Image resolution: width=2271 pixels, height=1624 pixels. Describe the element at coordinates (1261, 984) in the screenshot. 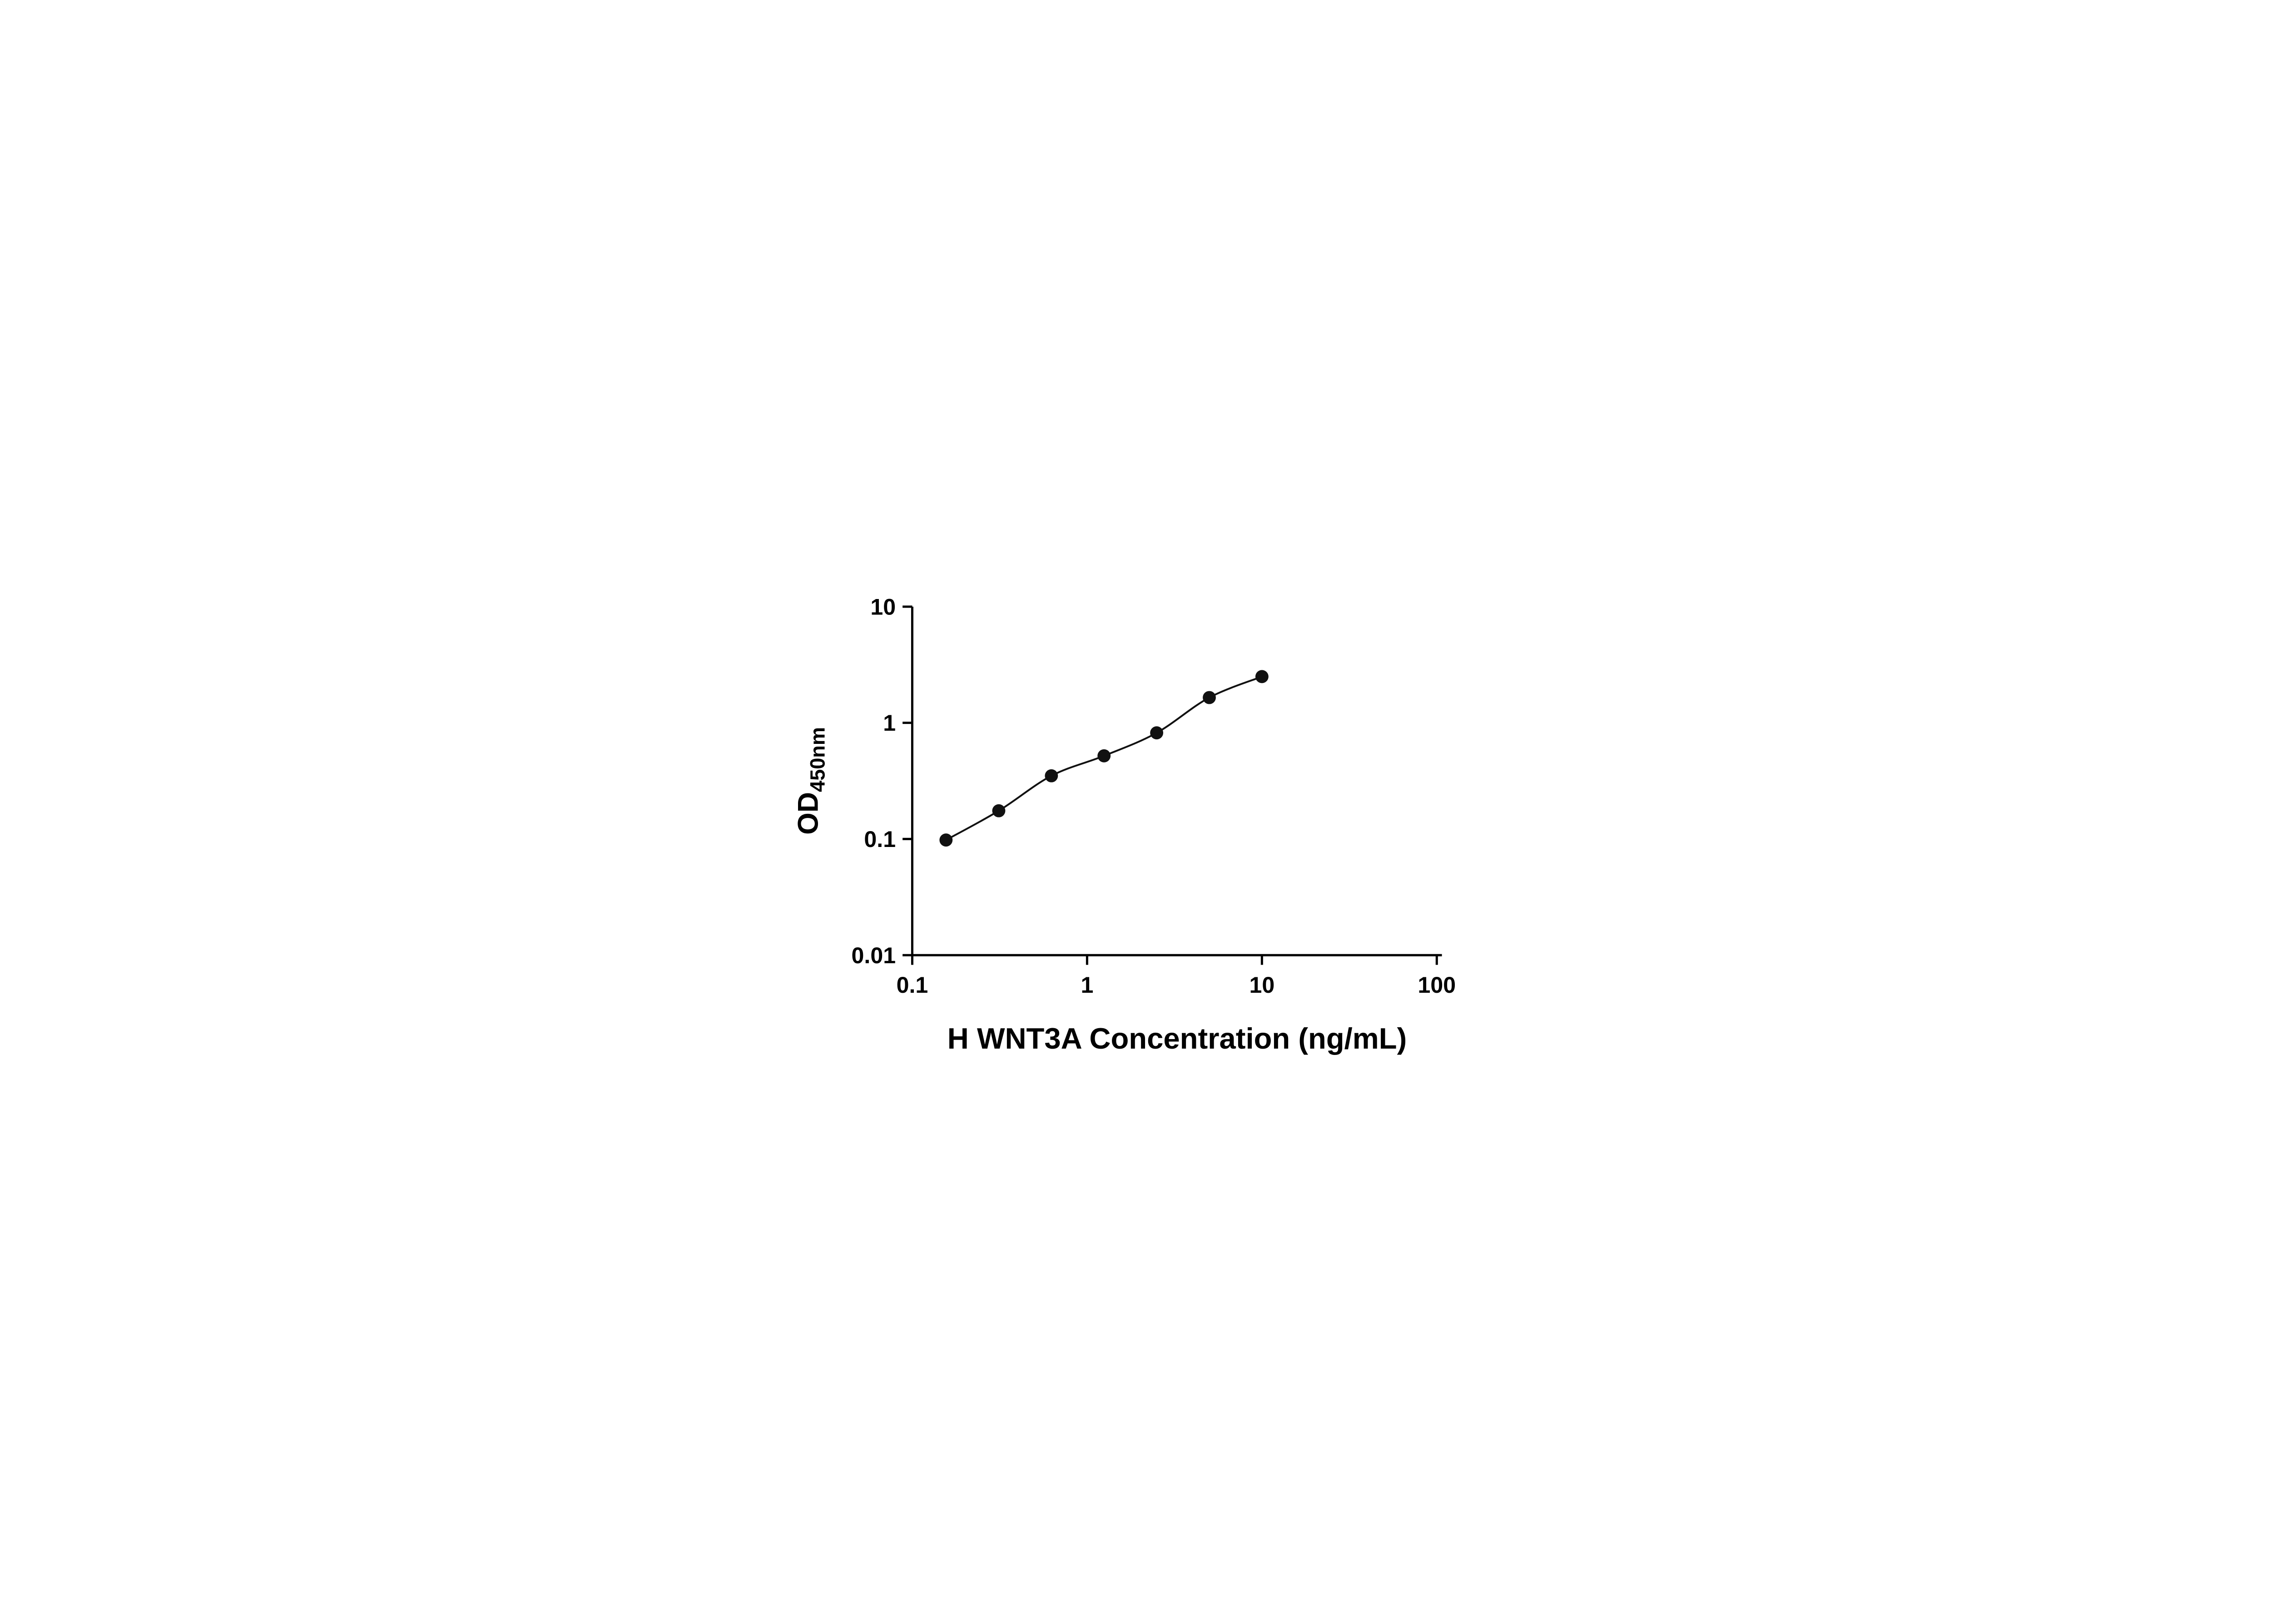

I see `x-tick-label: 10` at that location.